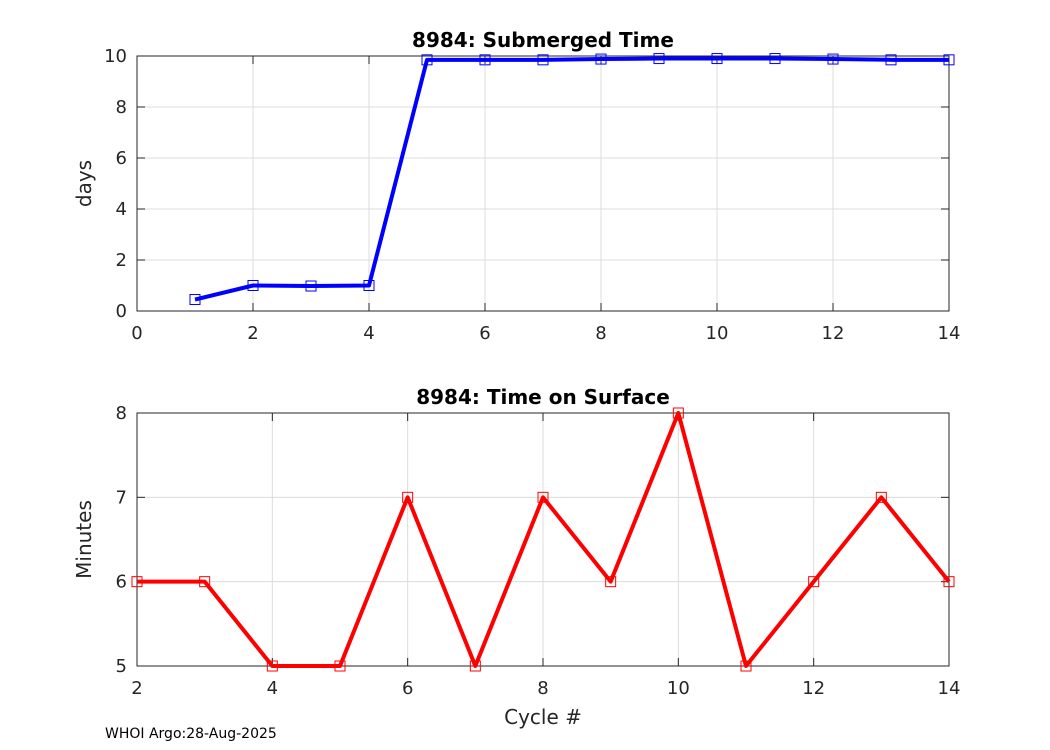  I want to click on y-axis-label: Minutes, so click(84, 539).